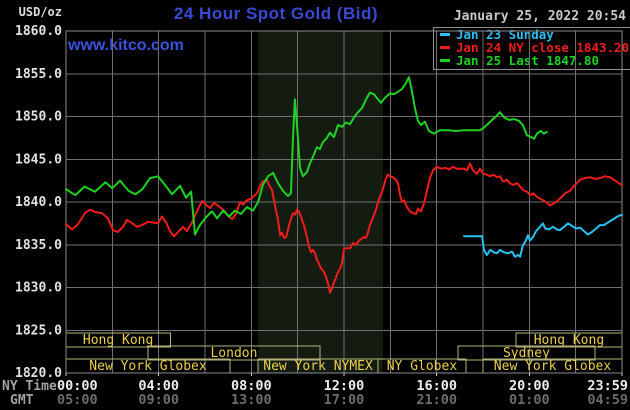 The width and height of the screenshot is (630, 410). What do you see at coordinates (276, 13) in the screenshot?
I see `chart-title: 24 Hour Spot Gold (Bid)` at bounding box center [276, 13].